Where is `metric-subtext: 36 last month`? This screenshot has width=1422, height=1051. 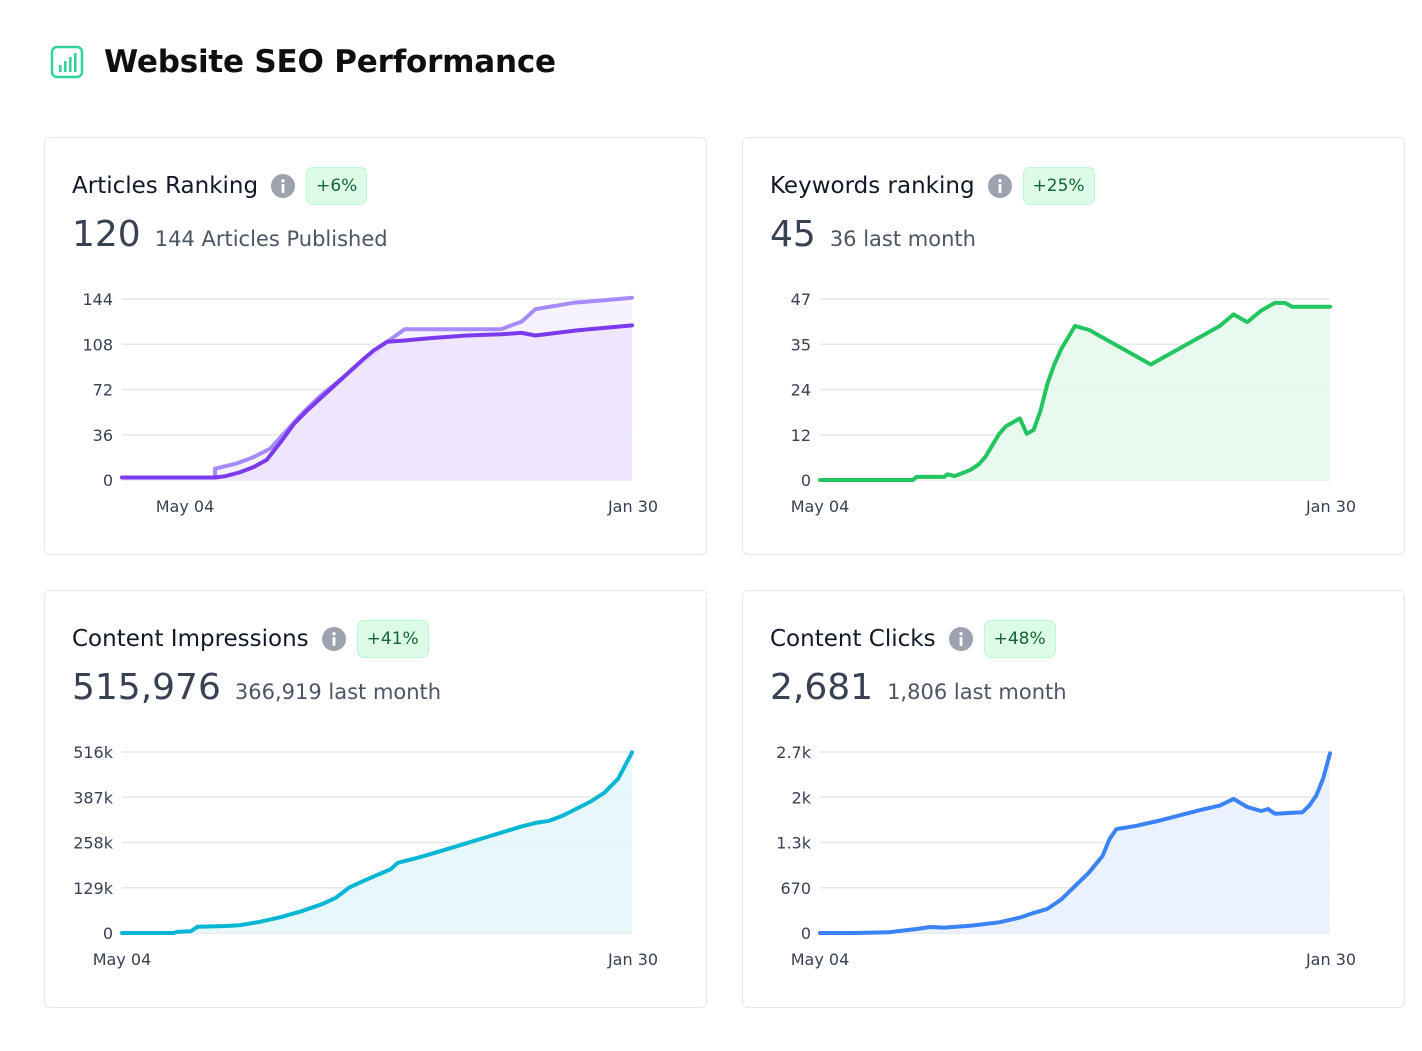 metric-subtext: 36 last month is located at coordinates (902, 239).